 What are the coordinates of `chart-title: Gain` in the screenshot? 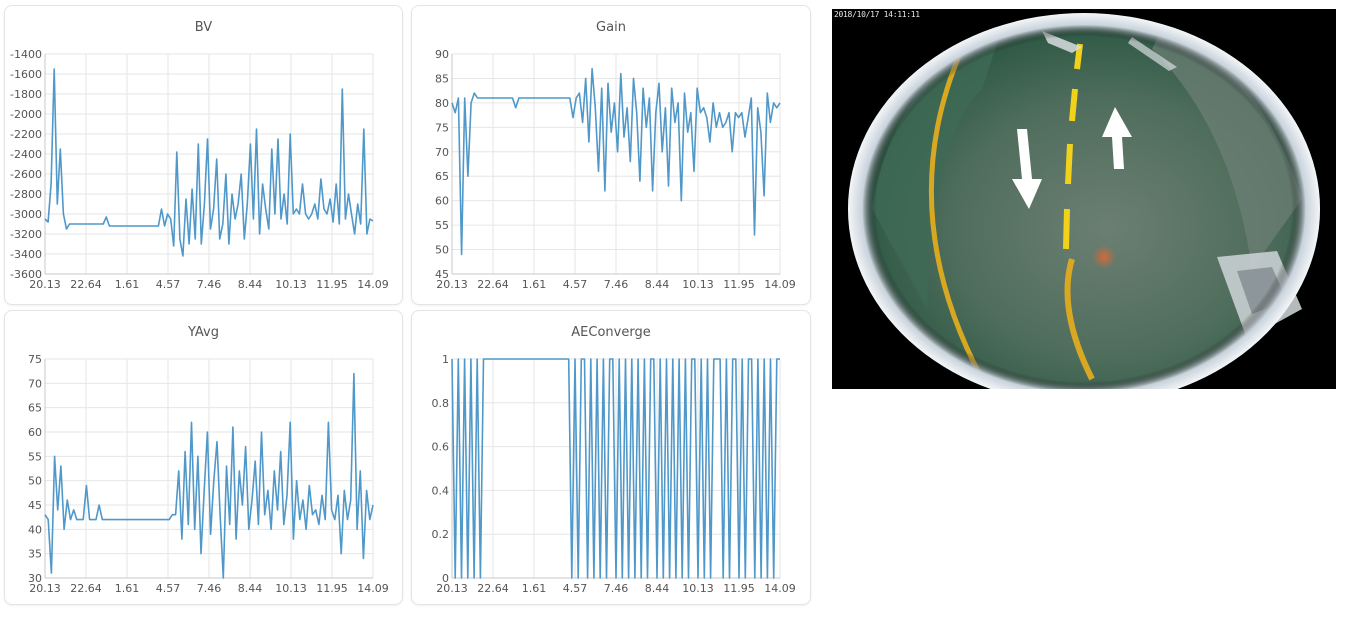 It's located at (611, 27).